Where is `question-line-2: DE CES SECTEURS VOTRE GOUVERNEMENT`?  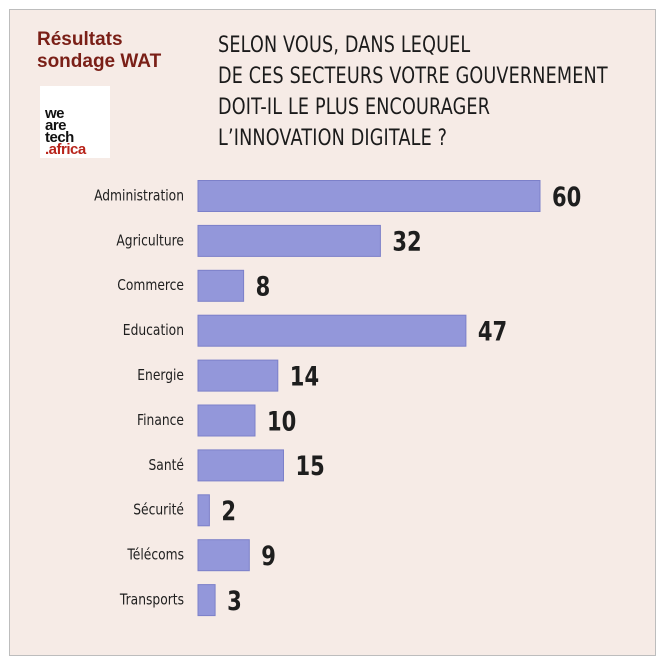 question-line-2: DE CES SECTEURS VOTRE GOUVERNEMENT is located at coordinates (413, 76).